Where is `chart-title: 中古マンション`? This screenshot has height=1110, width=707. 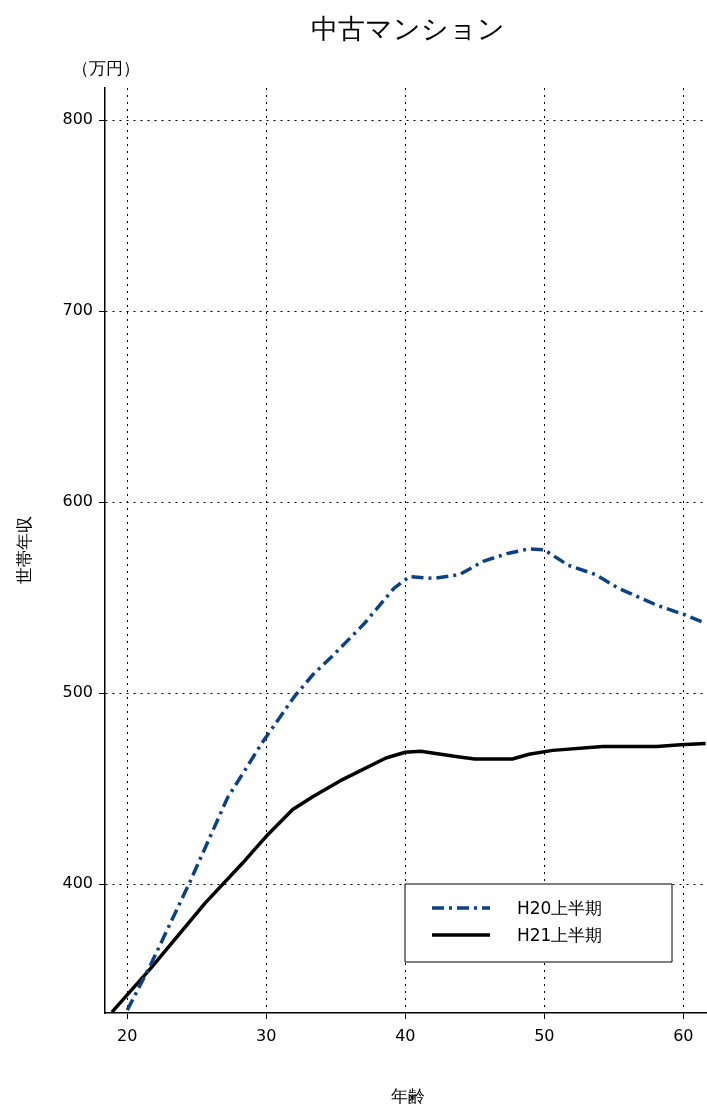 chart-title: 中古マンション is located at coordinates (408, 29).